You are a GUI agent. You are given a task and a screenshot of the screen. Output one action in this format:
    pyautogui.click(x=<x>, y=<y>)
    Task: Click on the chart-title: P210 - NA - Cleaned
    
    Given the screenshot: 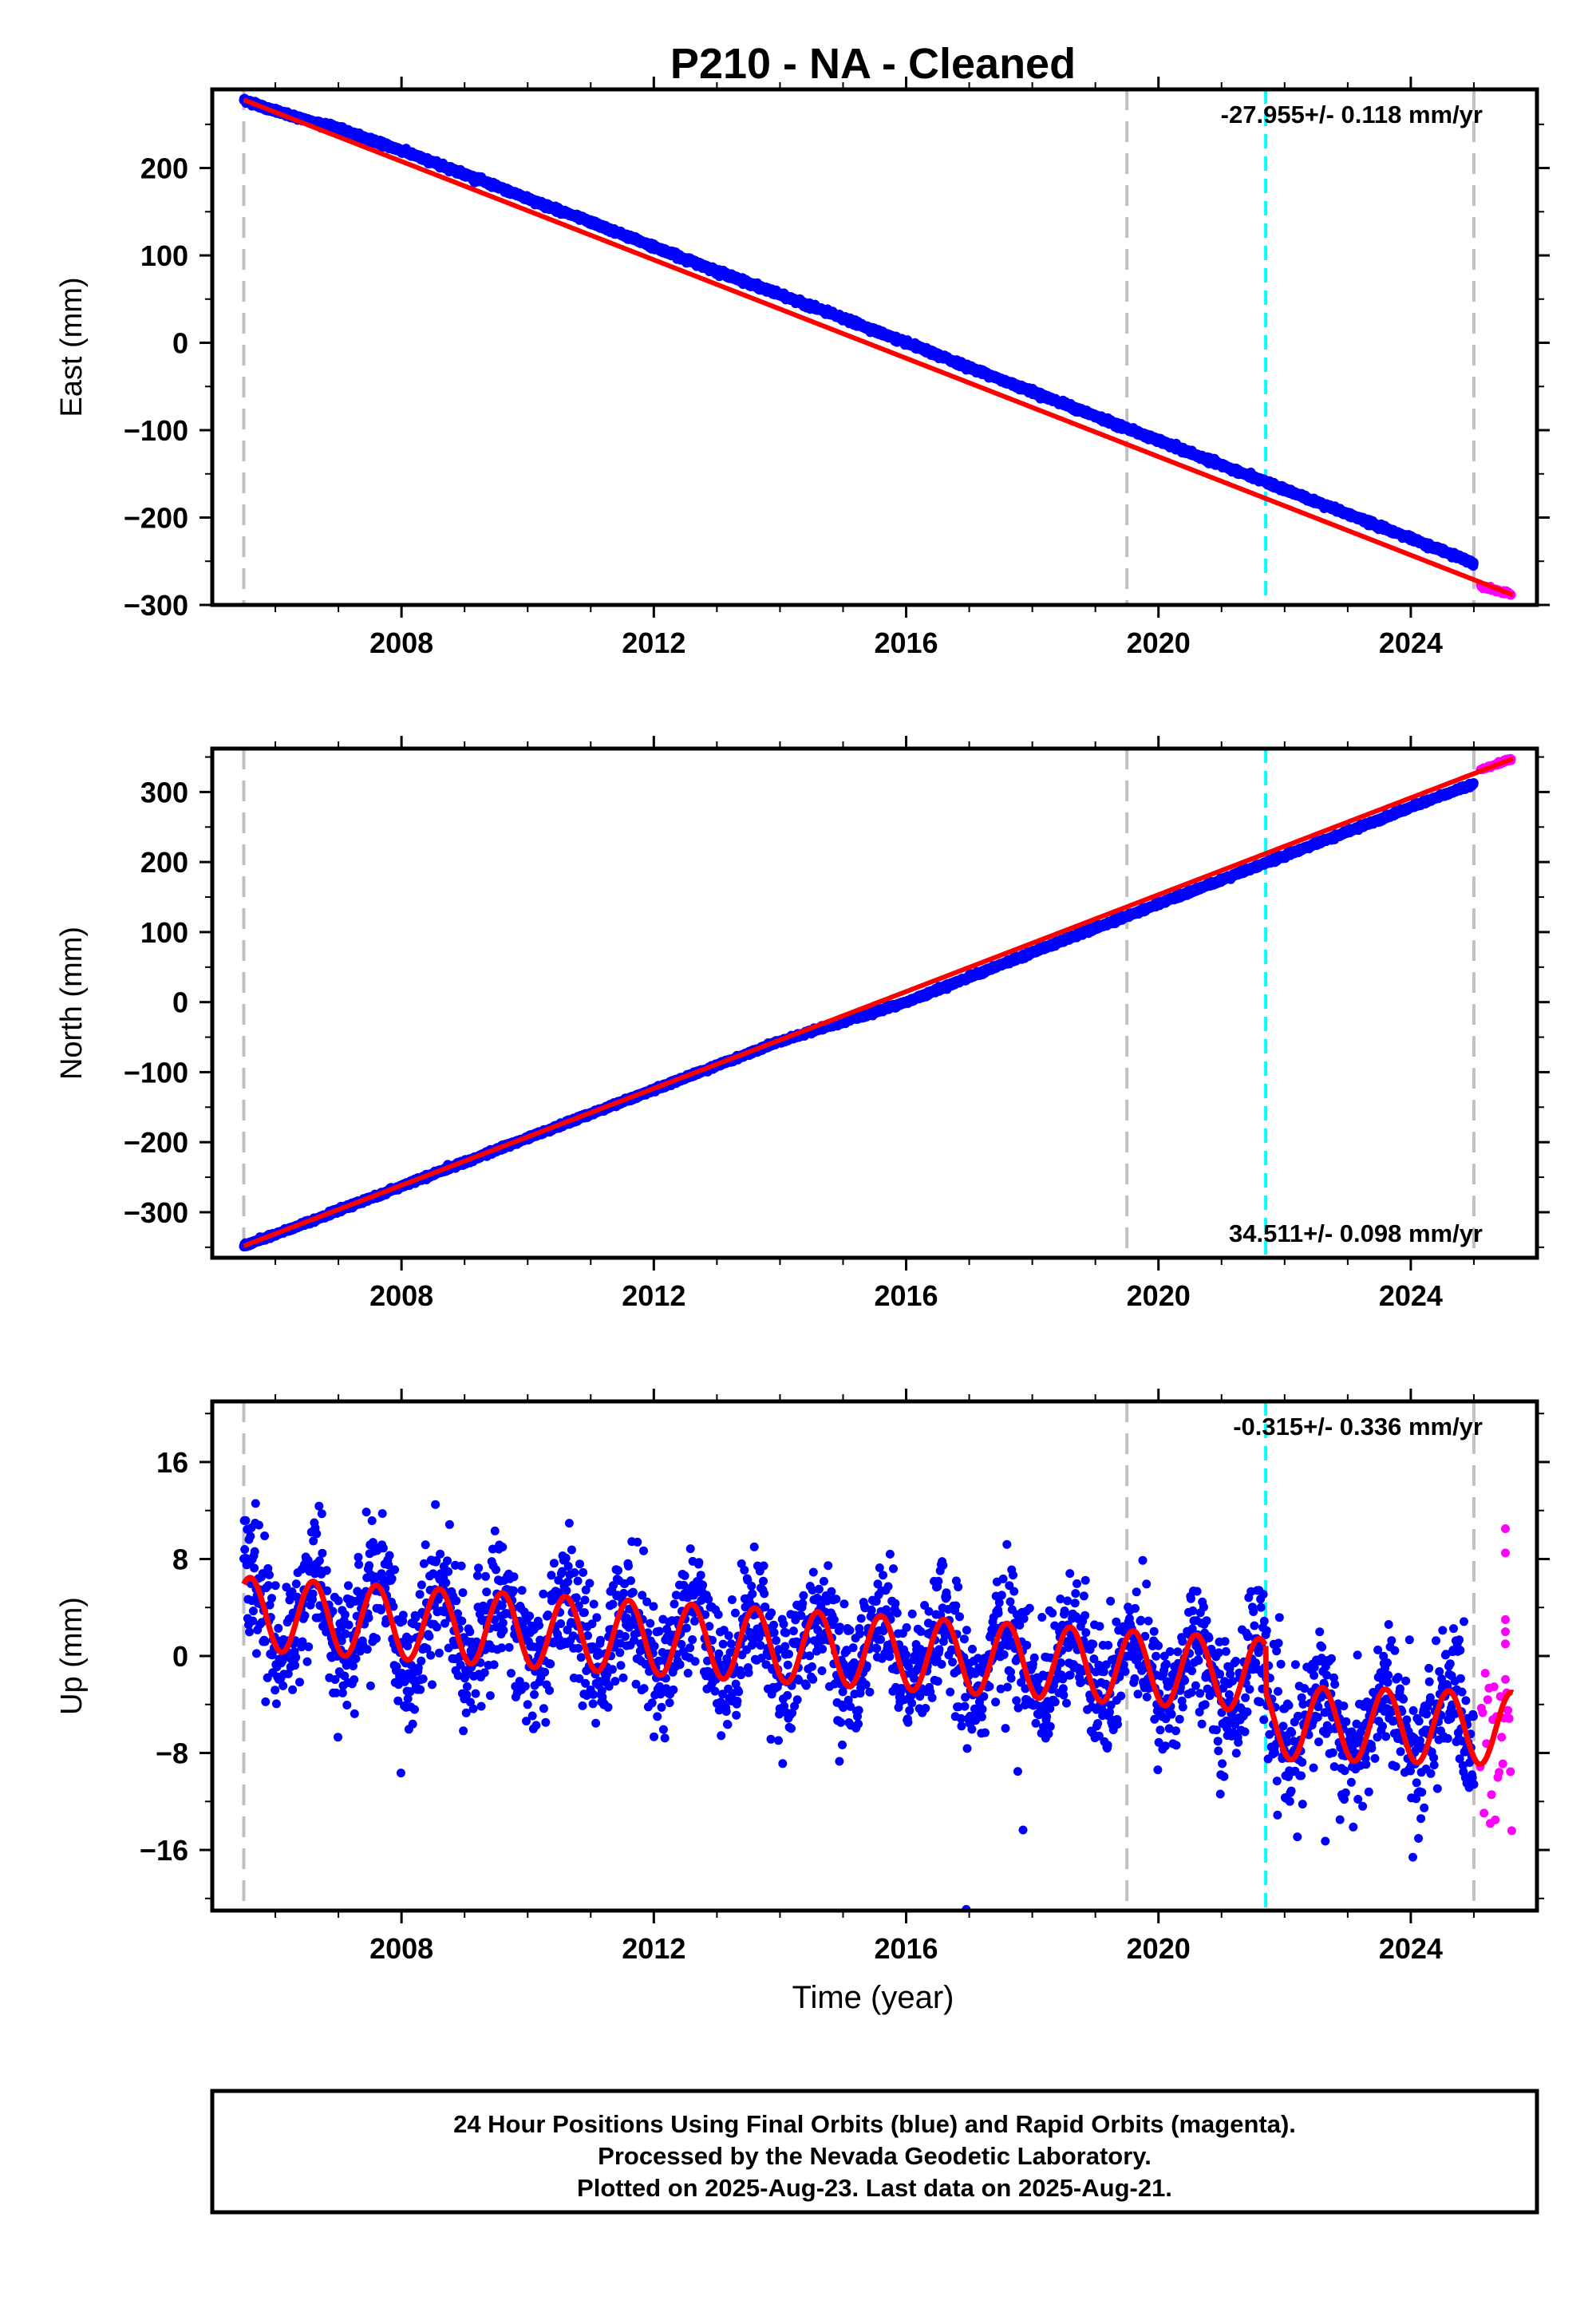 What is the action you would take?
    pyautogui.click(x=873, y=64)
    